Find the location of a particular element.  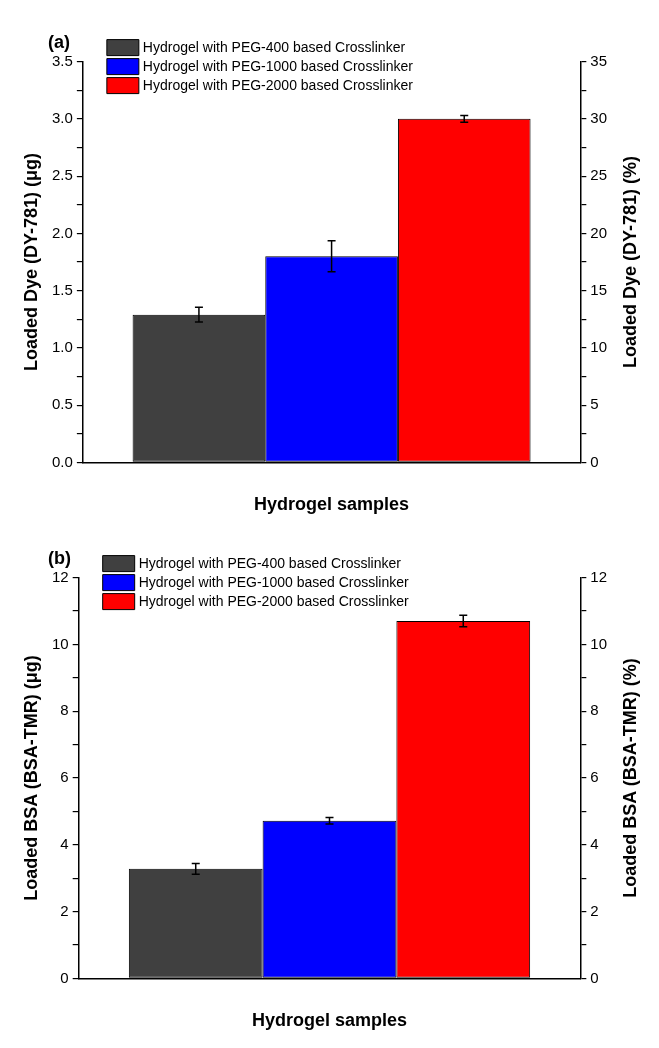

y-tick-label: 0.5 is located at coordinates (62, 404).